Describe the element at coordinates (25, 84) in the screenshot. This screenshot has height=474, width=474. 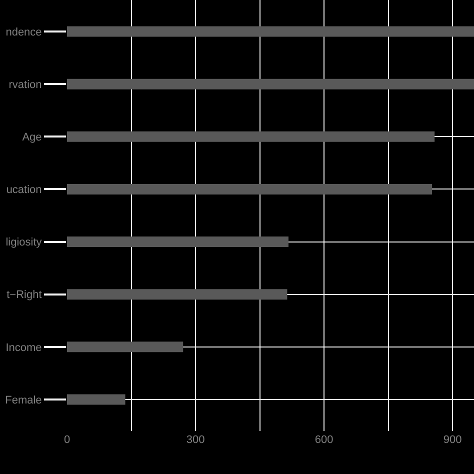
I see `y-tick-label: rvation` at that location.